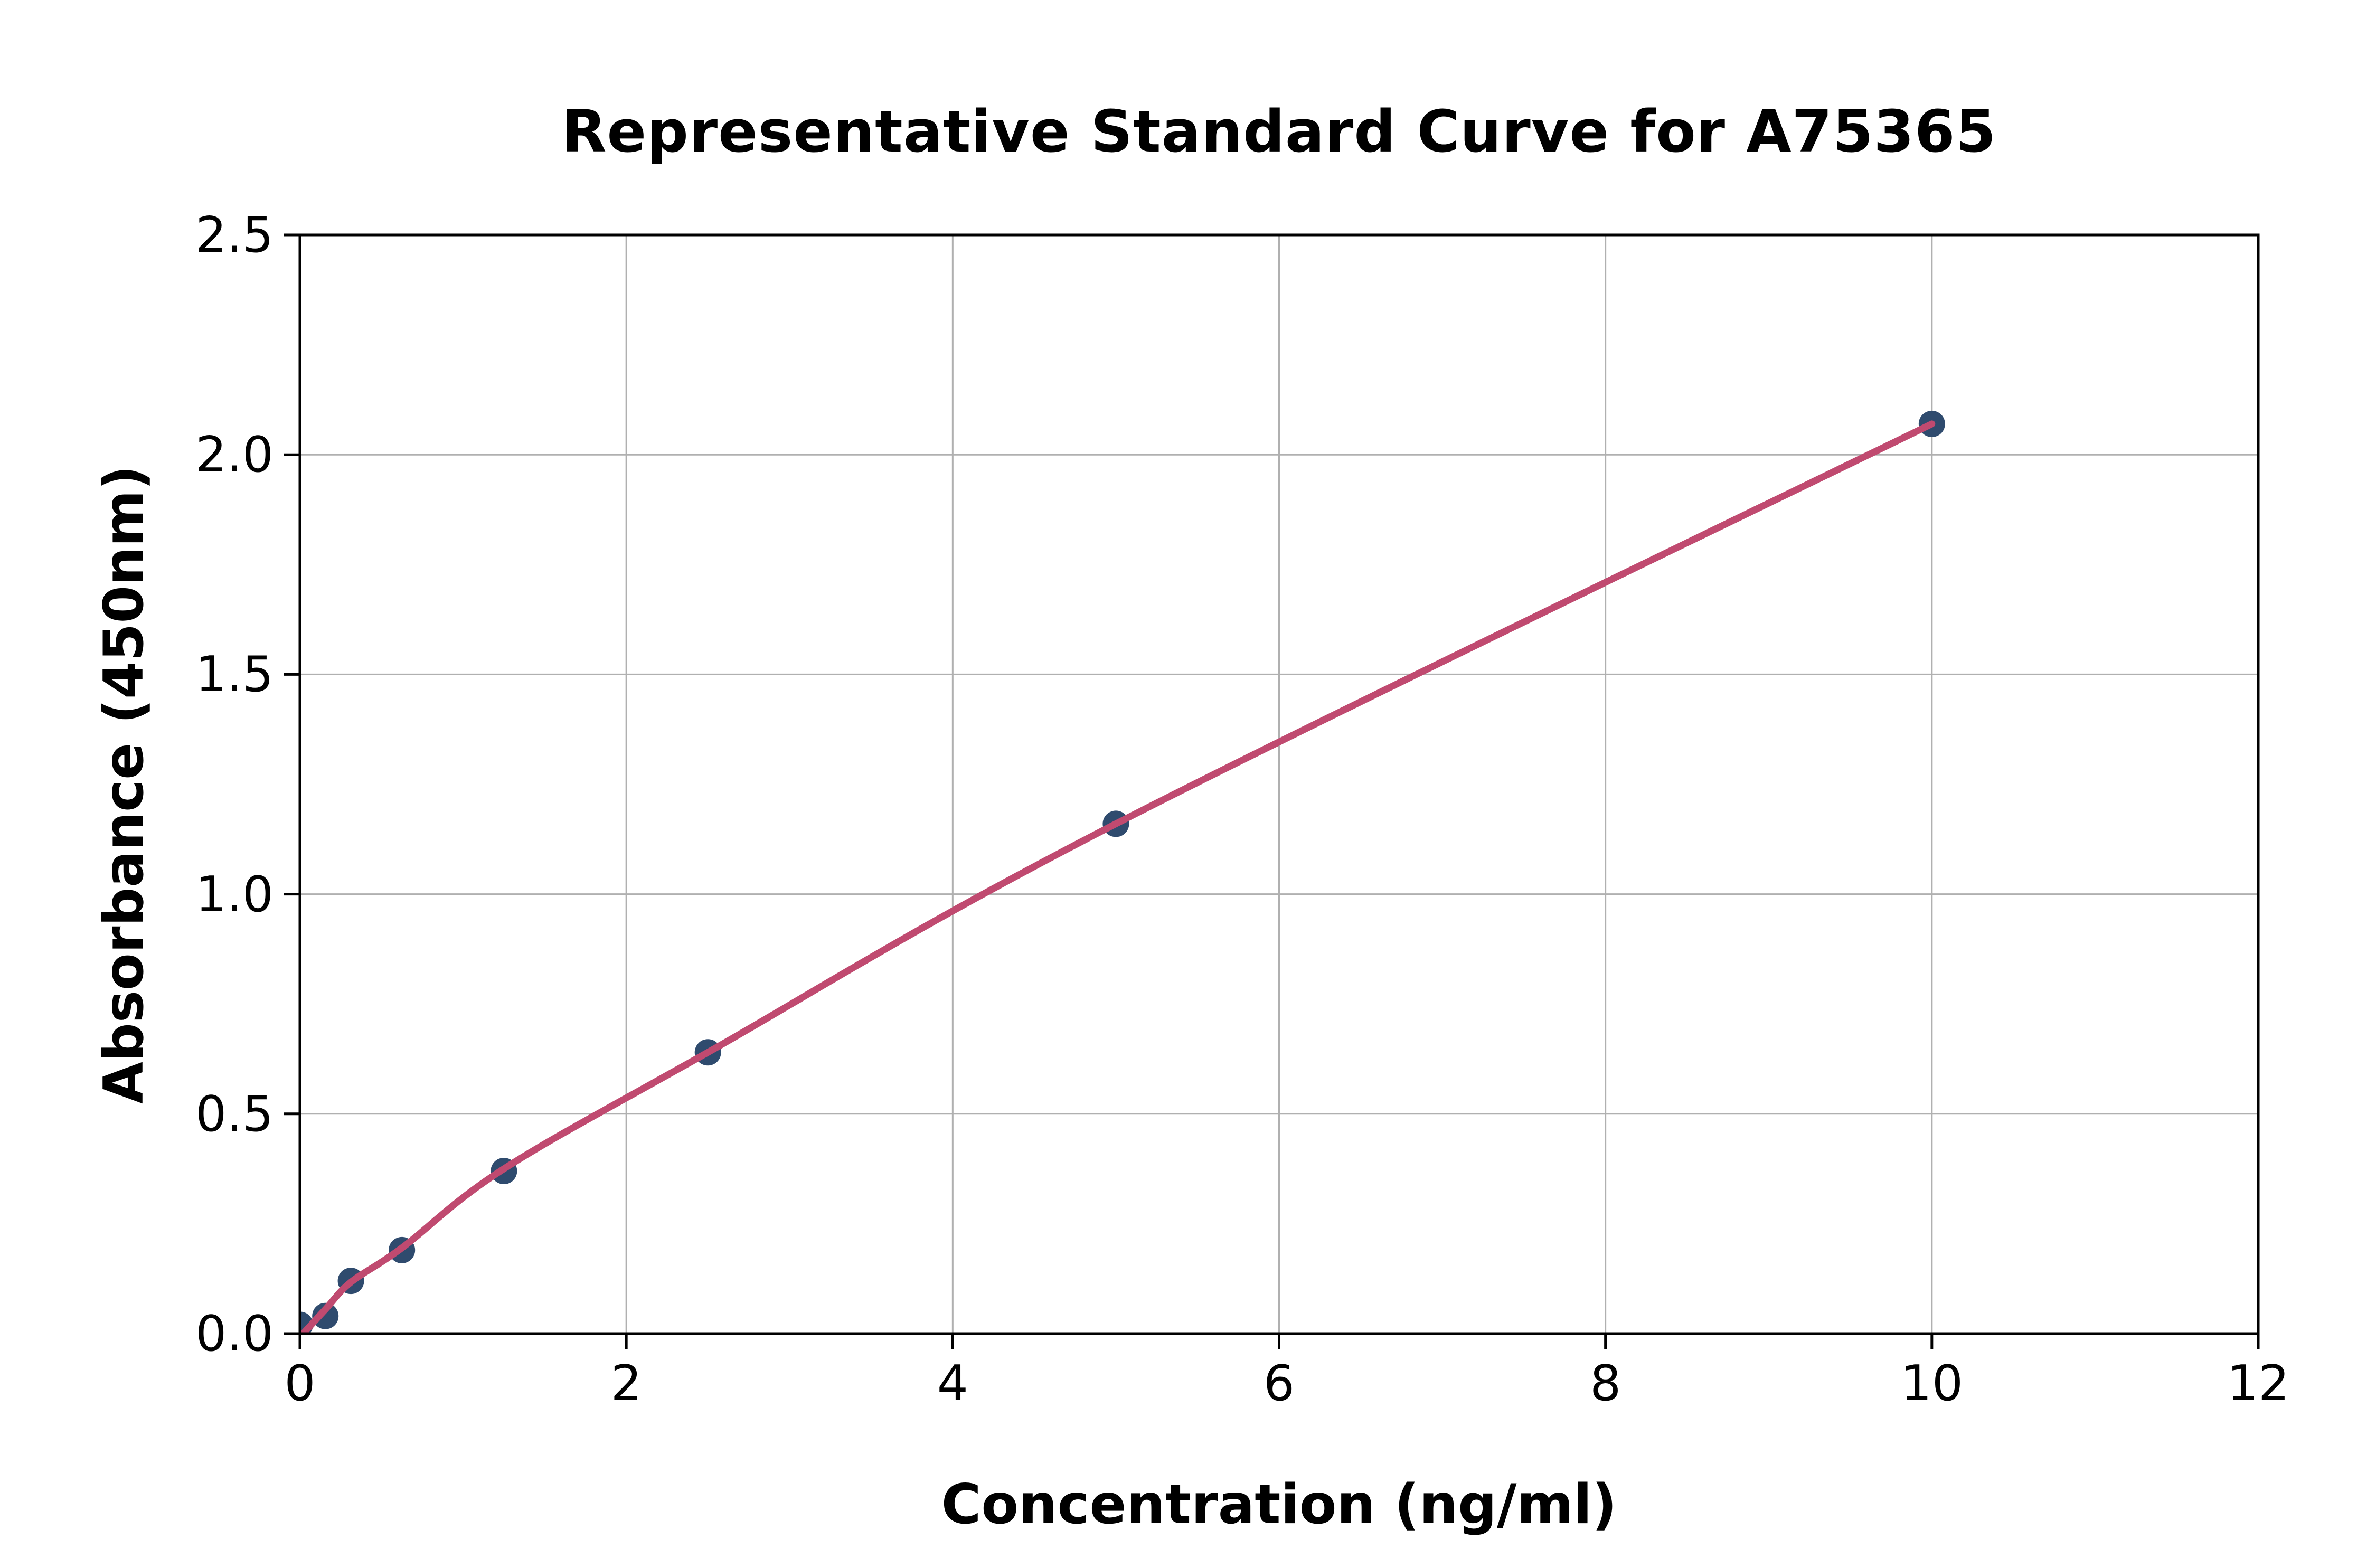  What do you see at coordinates (2258, 1384) in the screenshot?
I see `x-tick-label: 12` at bounding box center [2258, 1384].